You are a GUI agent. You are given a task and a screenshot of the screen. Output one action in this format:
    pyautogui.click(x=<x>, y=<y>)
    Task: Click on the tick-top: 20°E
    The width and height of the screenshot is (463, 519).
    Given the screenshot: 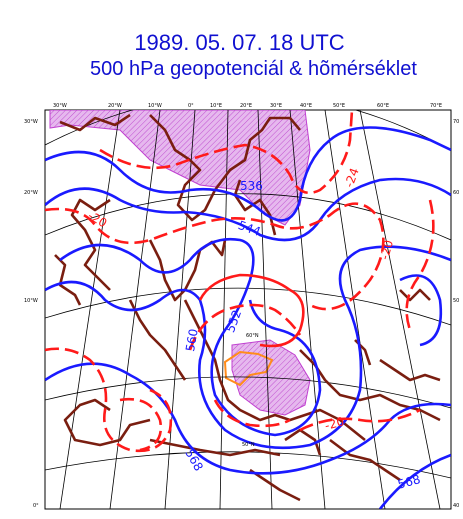 What is the action you would take?
    pyautogui.click(x=246, y=106)
    